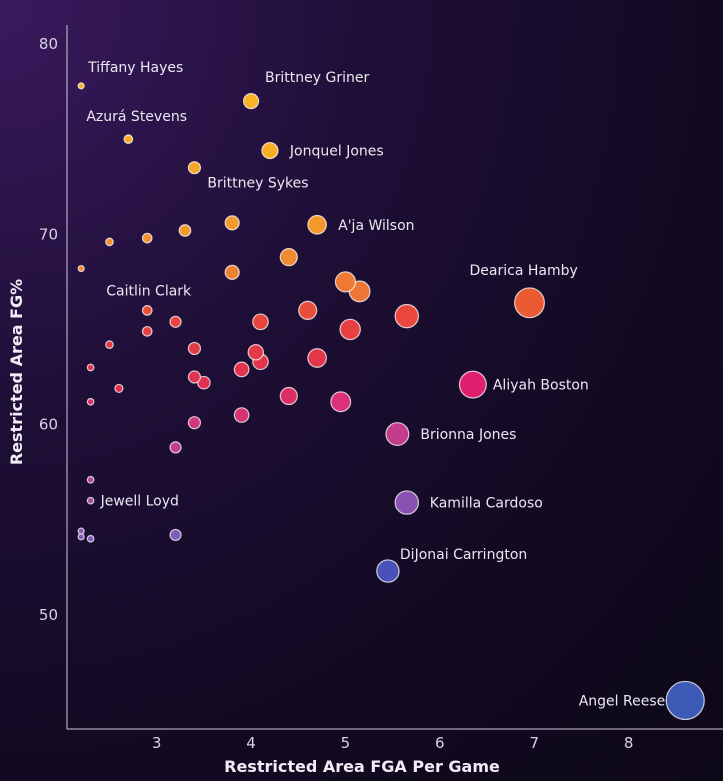  I want to click on x-tick-label: 5, so click(346, 743).